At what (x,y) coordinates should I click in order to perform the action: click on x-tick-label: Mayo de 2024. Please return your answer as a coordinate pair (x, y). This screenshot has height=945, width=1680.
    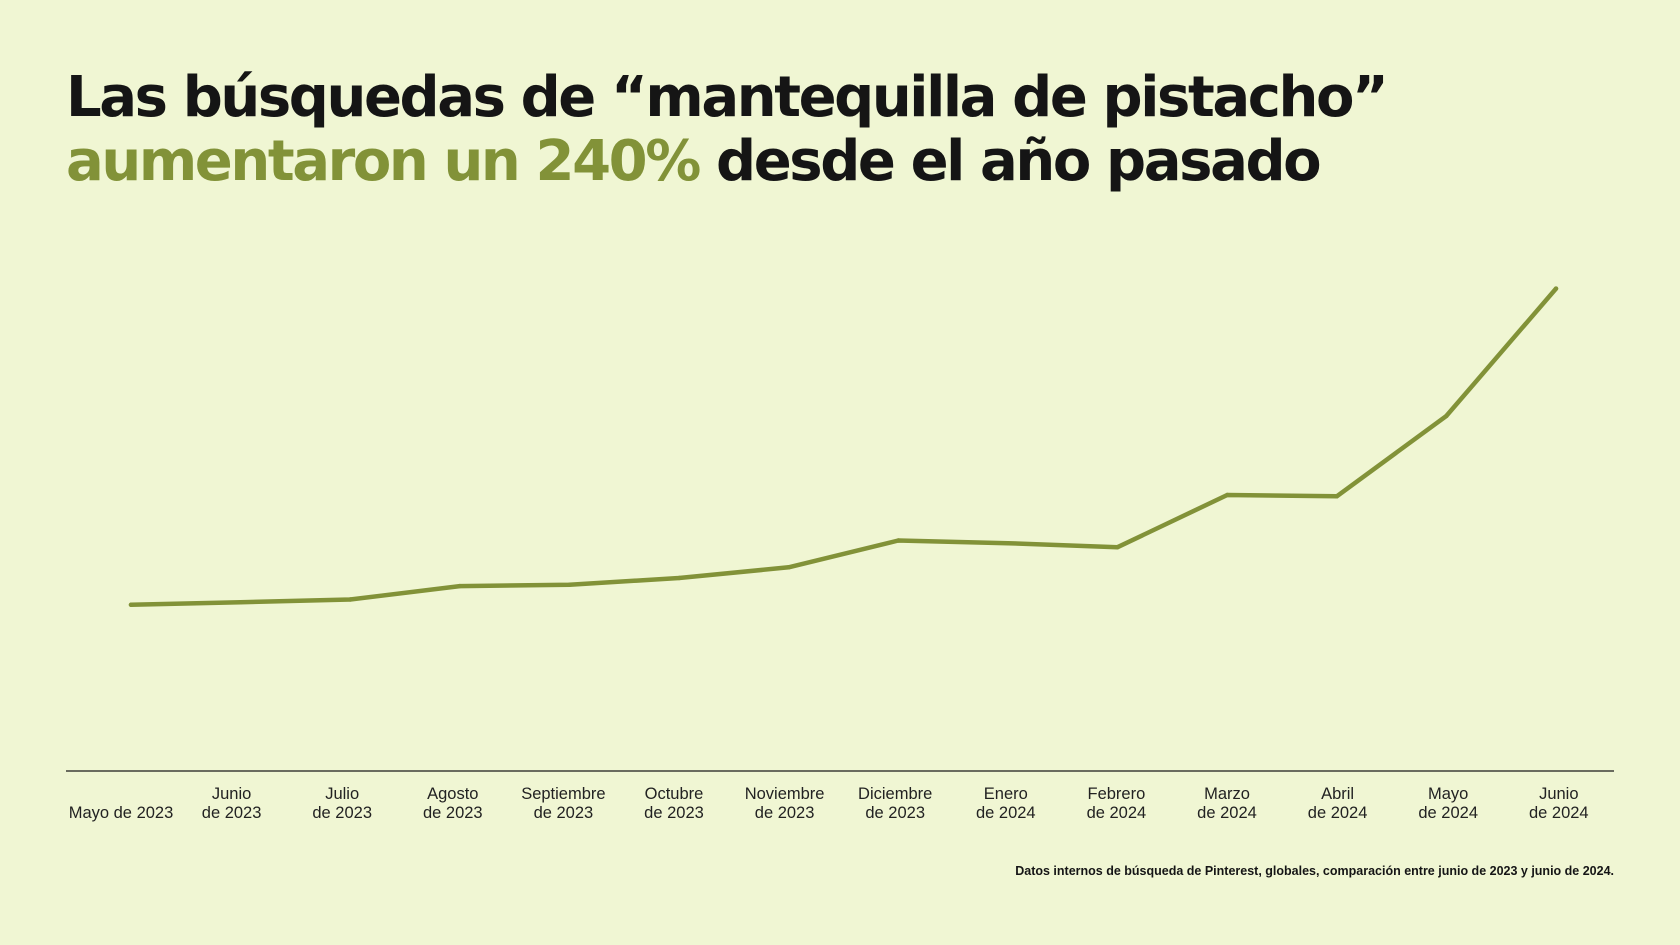
    Looking at the image, I should click on (1448, 803).